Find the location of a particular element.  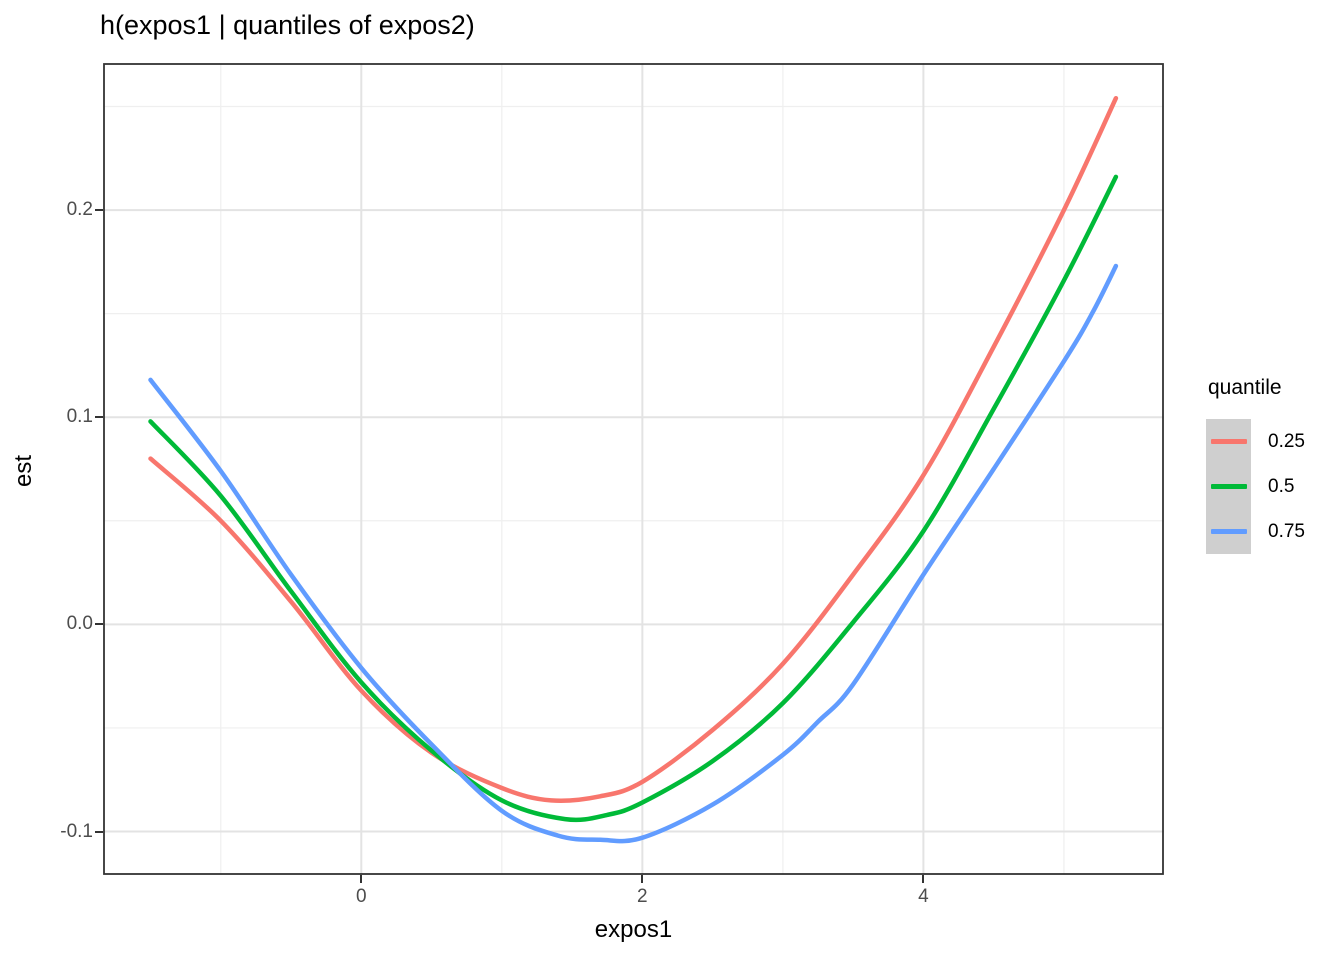

legend-item-0.5: 0.5 is located at coordinates (1275, 486).